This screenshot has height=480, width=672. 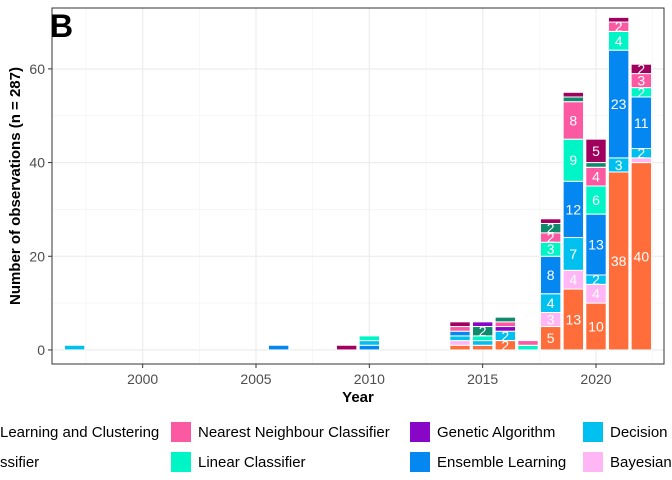 What do you see at coordinates (358, 397) in the screenshot?
I see `x-axis-title: Year` at bounding box center [358, 397].